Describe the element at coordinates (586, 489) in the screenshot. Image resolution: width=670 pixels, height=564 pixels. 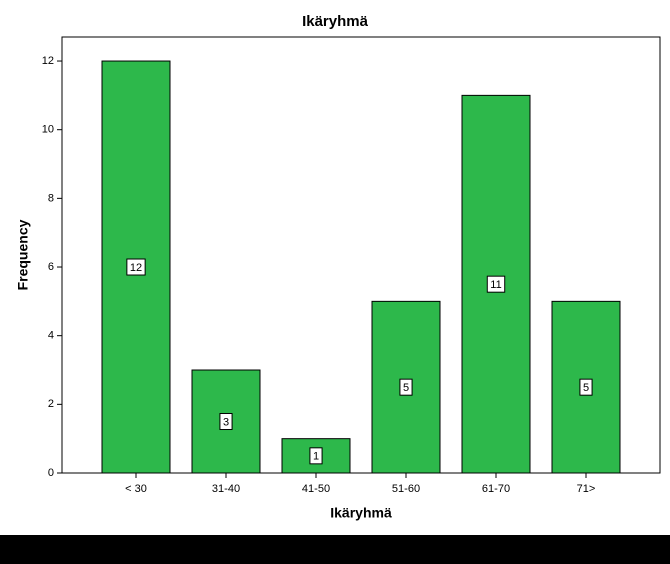
I see `x-tick-label: 71>` at that location.